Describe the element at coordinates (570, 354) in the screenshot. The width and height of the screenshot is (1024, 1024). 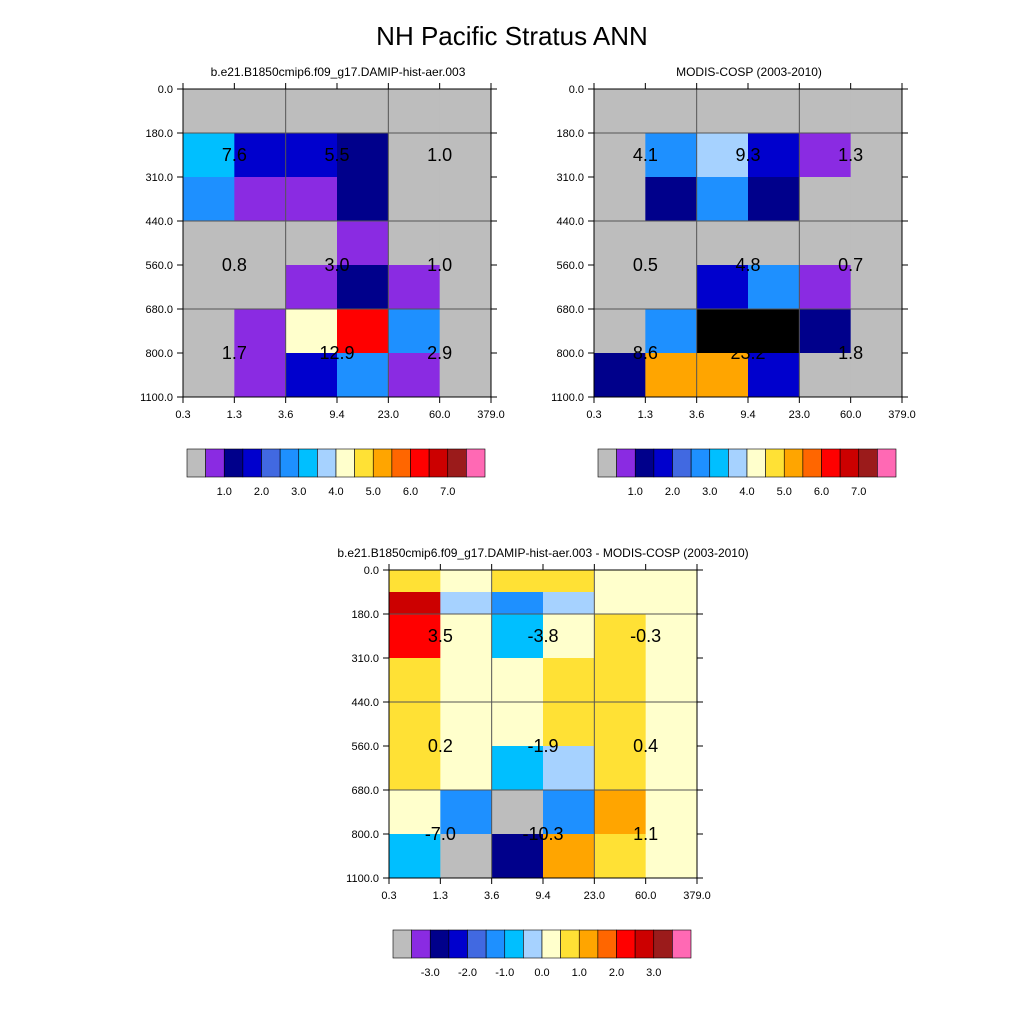
I see `y-tick-label: 800.0` at that location.